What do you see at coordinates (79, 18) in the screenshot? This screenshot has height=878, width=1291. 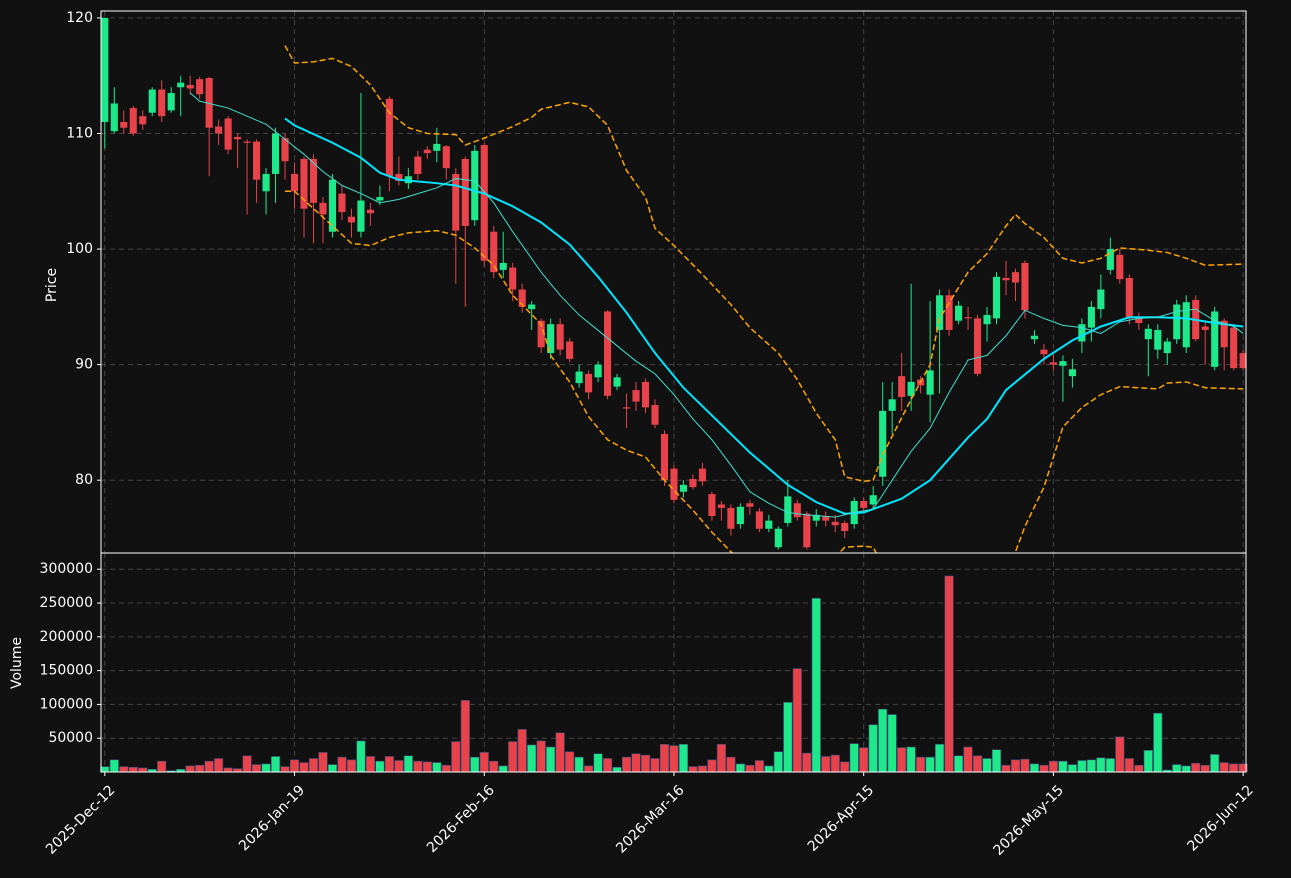 I see `y-tick-label: 120` at bounding box center [79, 18].